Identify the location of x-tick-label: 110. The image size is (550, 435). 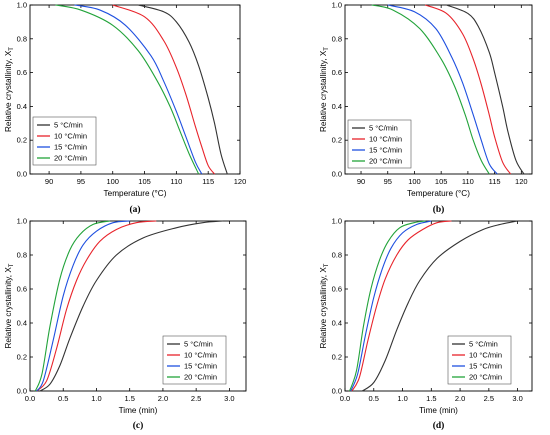
(468, 181).